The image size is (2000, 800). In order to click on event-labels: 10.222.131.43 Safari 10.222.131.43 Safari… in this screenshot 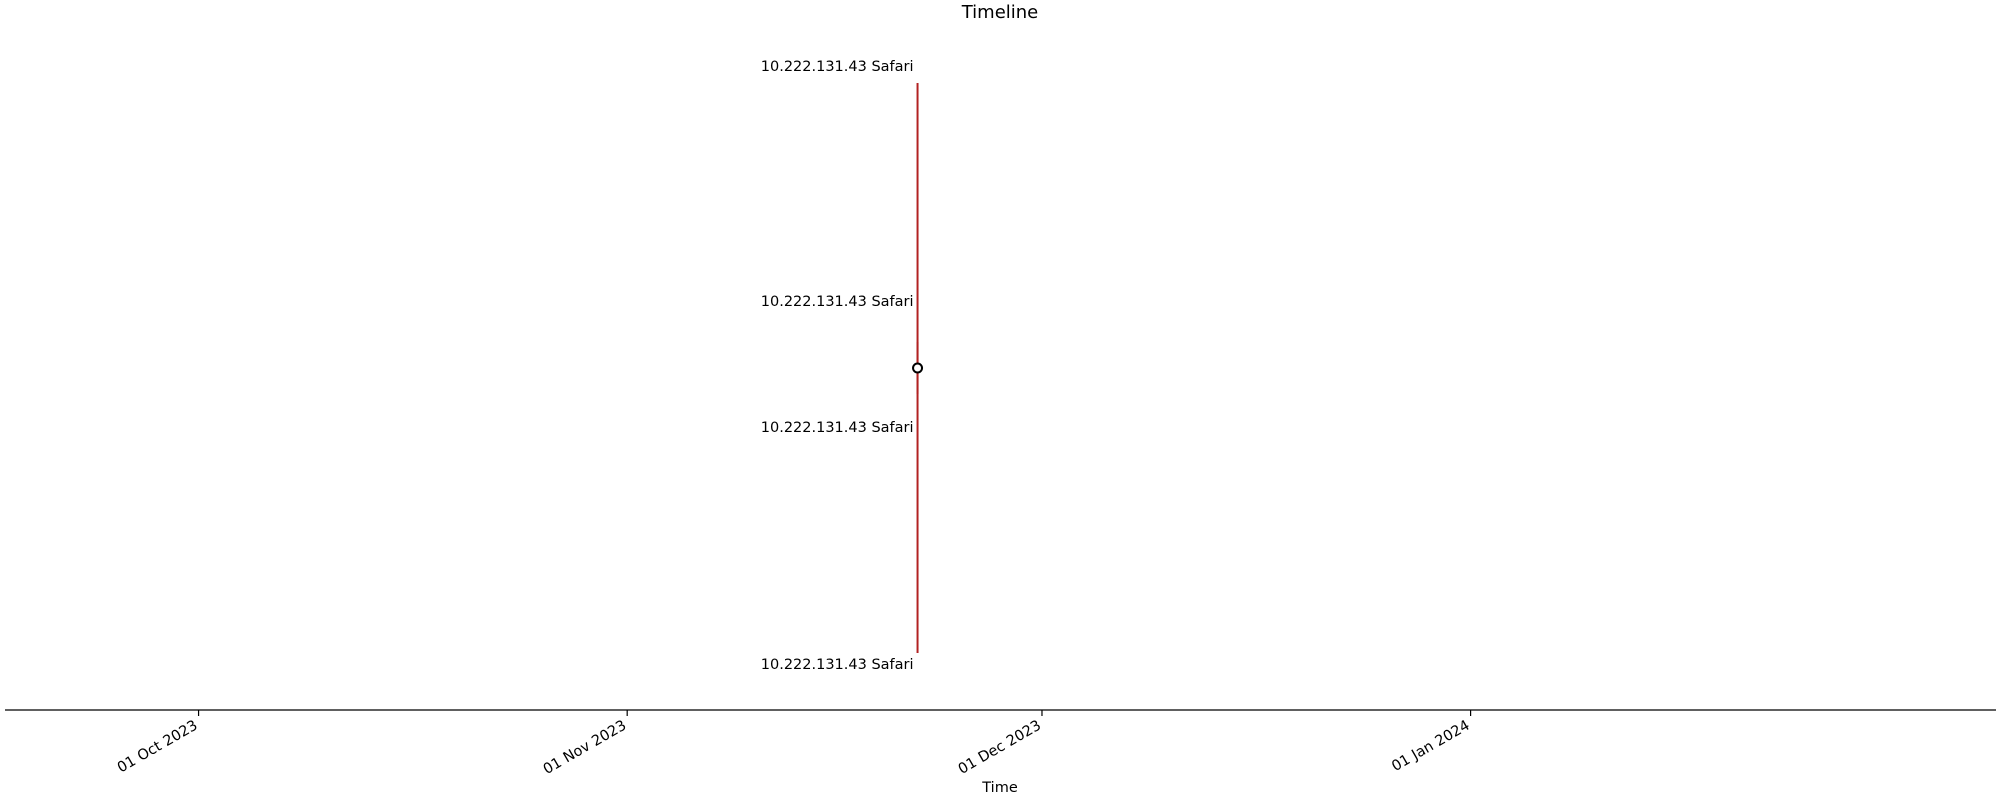, I will do `click(837, 366)`.